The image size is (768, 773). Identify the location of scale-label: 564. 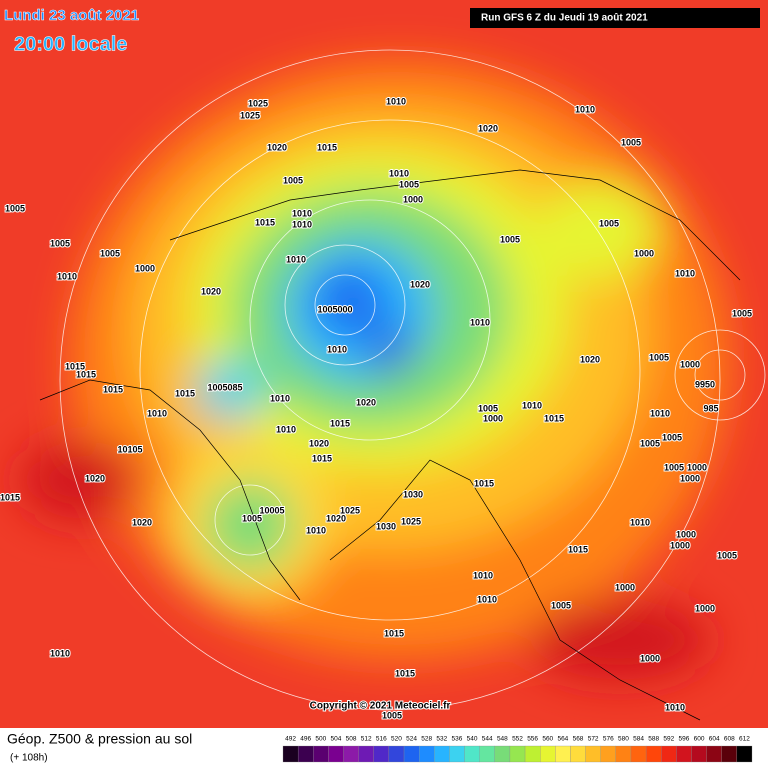
(562, 739).